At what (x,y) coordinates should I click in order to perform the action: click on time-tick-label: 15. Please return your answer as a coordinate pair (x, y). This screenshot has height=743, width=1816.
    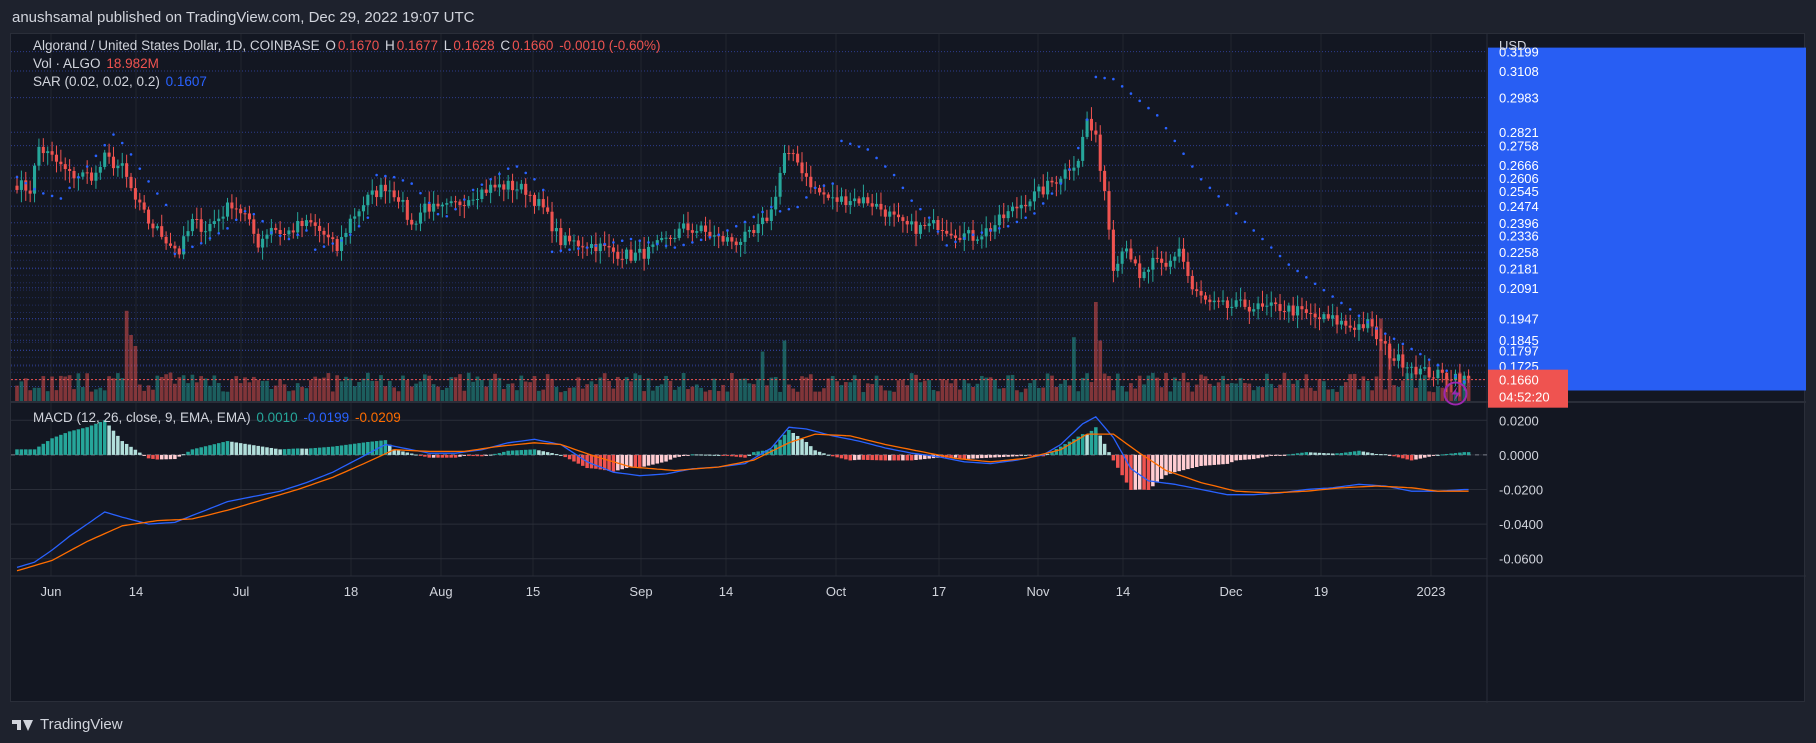
    Looking at the image, I should click on (533, 591).